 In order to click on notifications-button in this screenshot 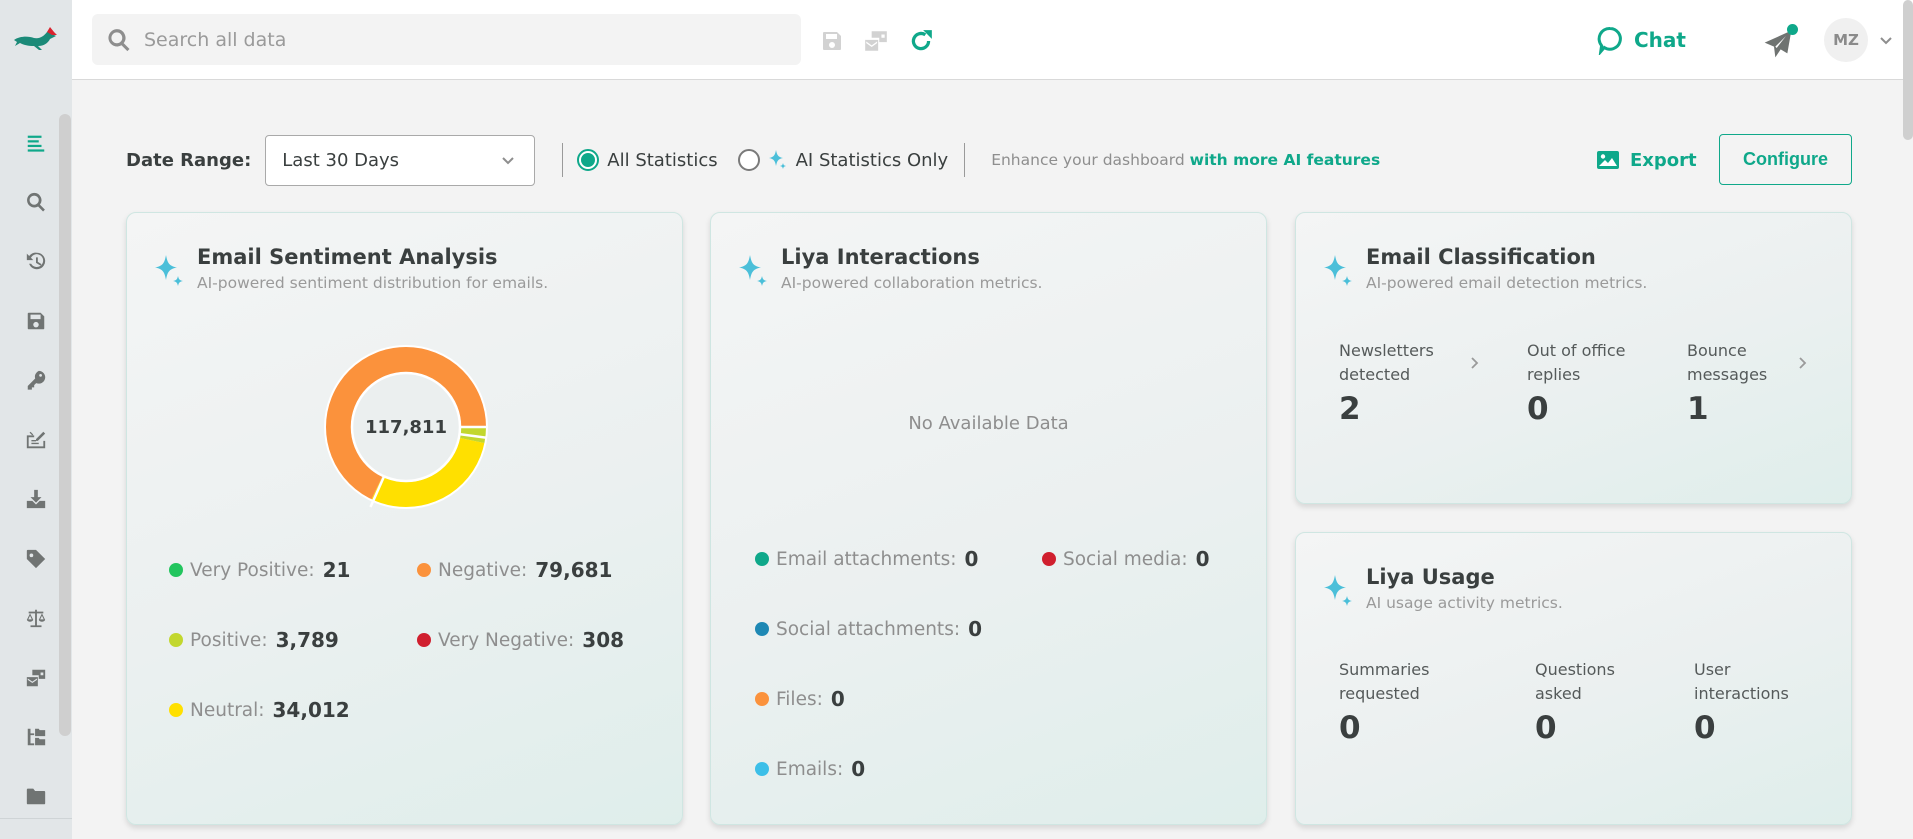, I will do `click(1780, 41)`.